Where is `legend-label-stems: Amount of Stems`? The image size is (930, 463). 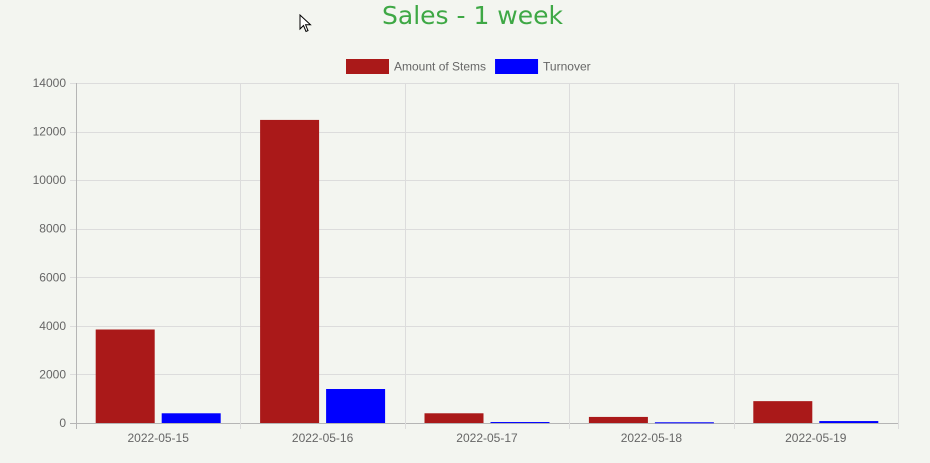 legend-label-stems: Amount of Stems is located at coordinates (440, 67).